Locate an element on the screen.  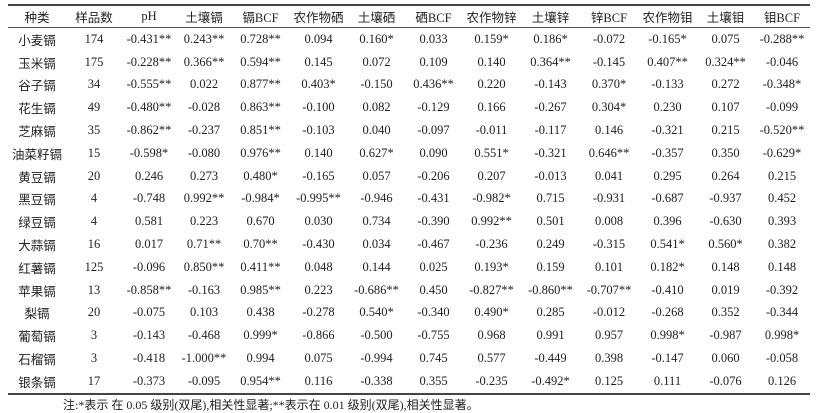
table-cell: 0.577 is located at coordinates (491, 358).